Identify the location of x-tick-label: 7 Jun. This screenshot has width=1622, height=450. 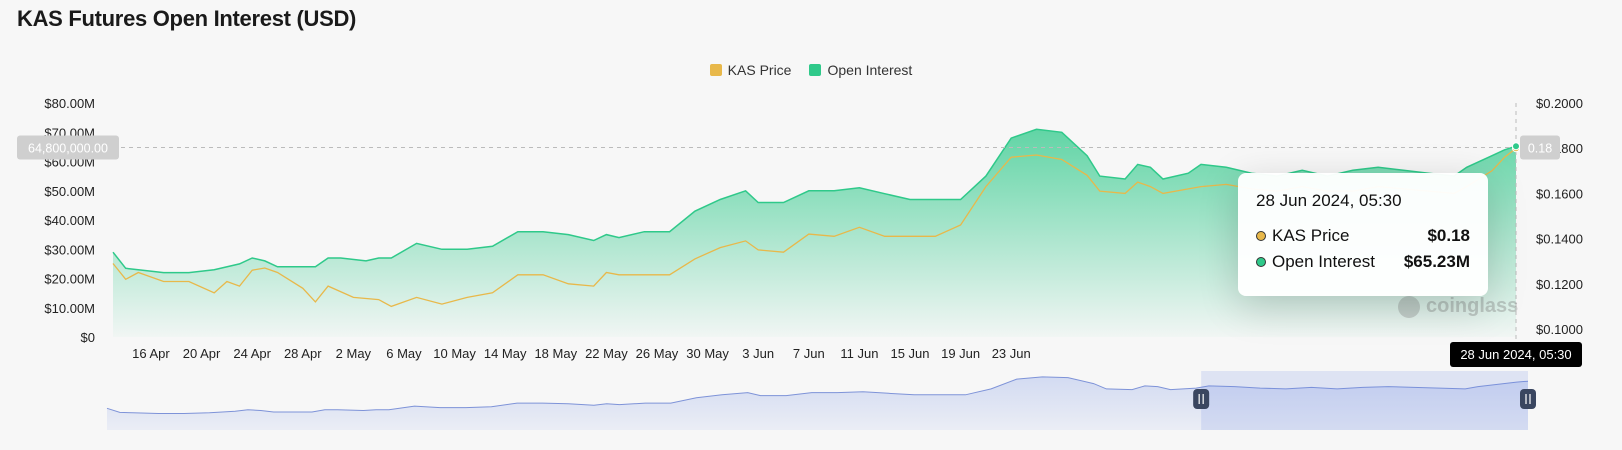
(809, 353).